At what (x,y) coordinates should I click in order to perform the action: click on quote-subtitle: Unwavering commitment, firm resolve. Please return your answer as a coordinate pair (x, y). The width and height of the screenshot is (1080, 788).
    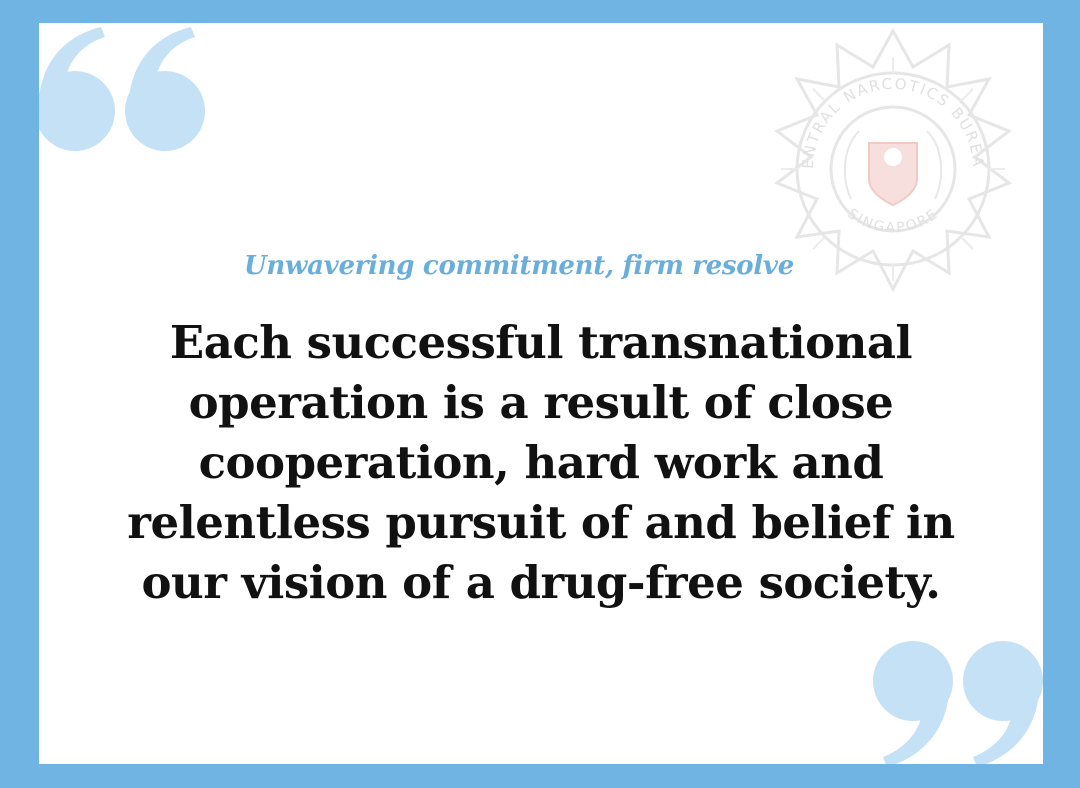
    Looking at the image, I should click on (541, 266).